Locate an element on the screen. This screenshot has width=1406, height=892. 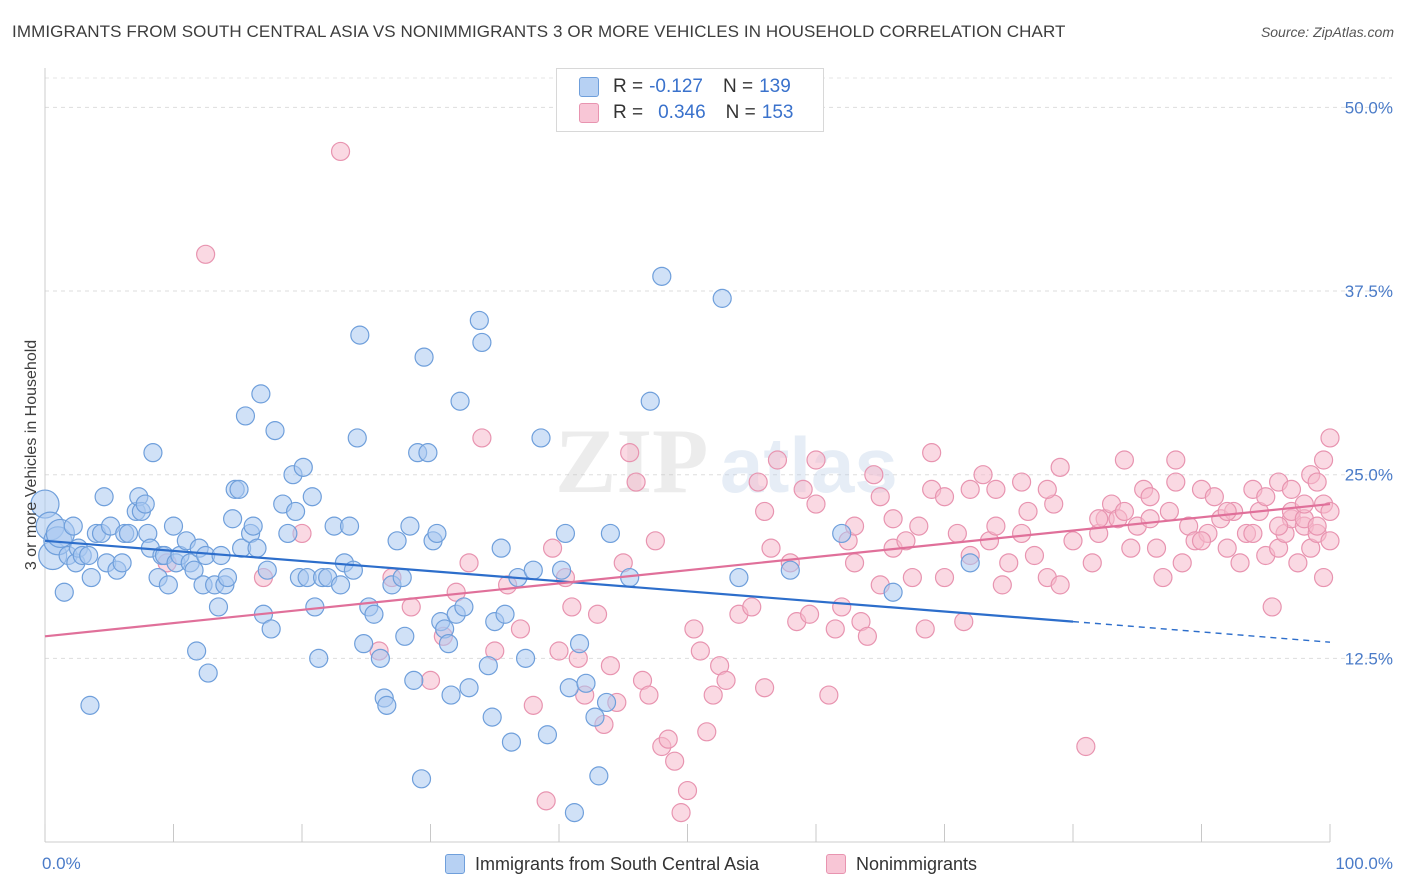
trend-line-nonimmigrants is located at coordinates (687, 570).